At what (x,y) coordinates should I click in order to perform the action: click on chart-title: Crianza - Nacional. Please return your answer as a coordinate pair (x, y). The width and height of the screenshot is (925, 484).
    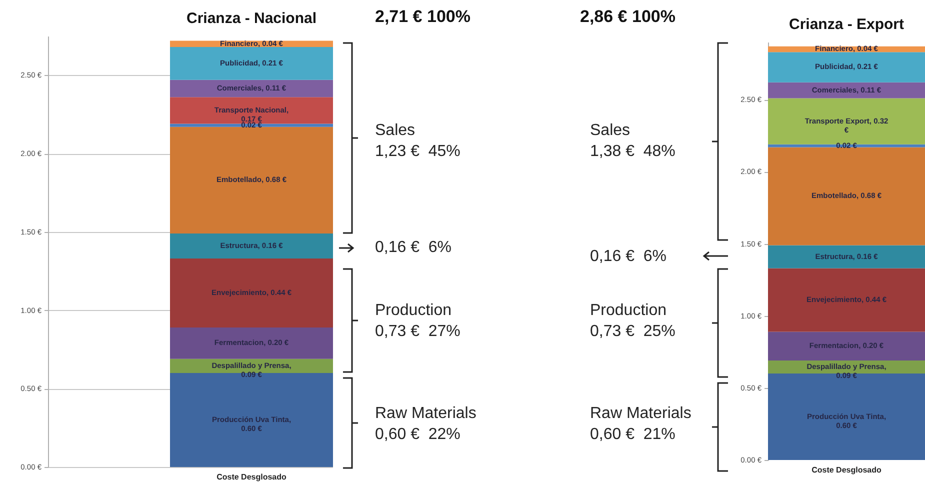
    Looking at the image, I should click on (251, 18).